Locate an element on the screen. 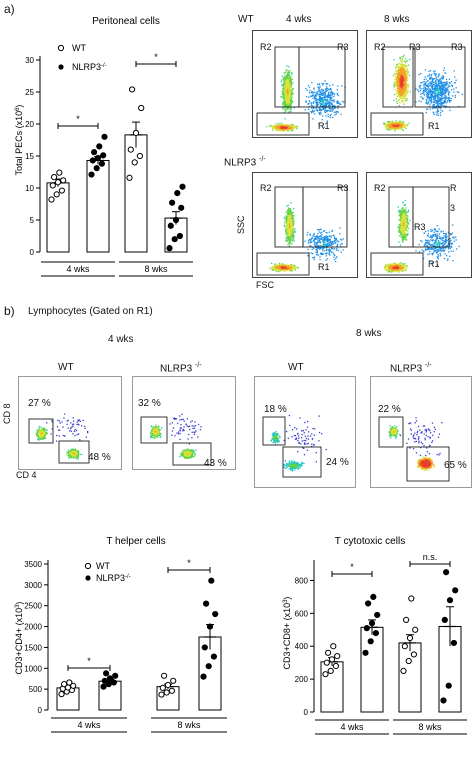 The image size is (474, 759). cd8-percent: 22 % is located at coordinates (389, 409).